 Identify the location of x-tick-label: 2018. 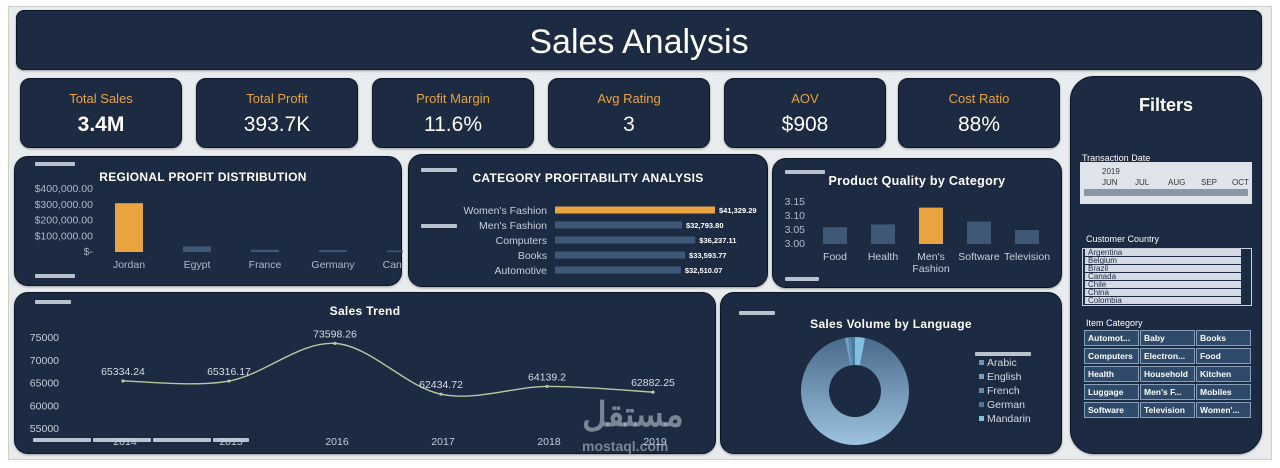
(549, 442).